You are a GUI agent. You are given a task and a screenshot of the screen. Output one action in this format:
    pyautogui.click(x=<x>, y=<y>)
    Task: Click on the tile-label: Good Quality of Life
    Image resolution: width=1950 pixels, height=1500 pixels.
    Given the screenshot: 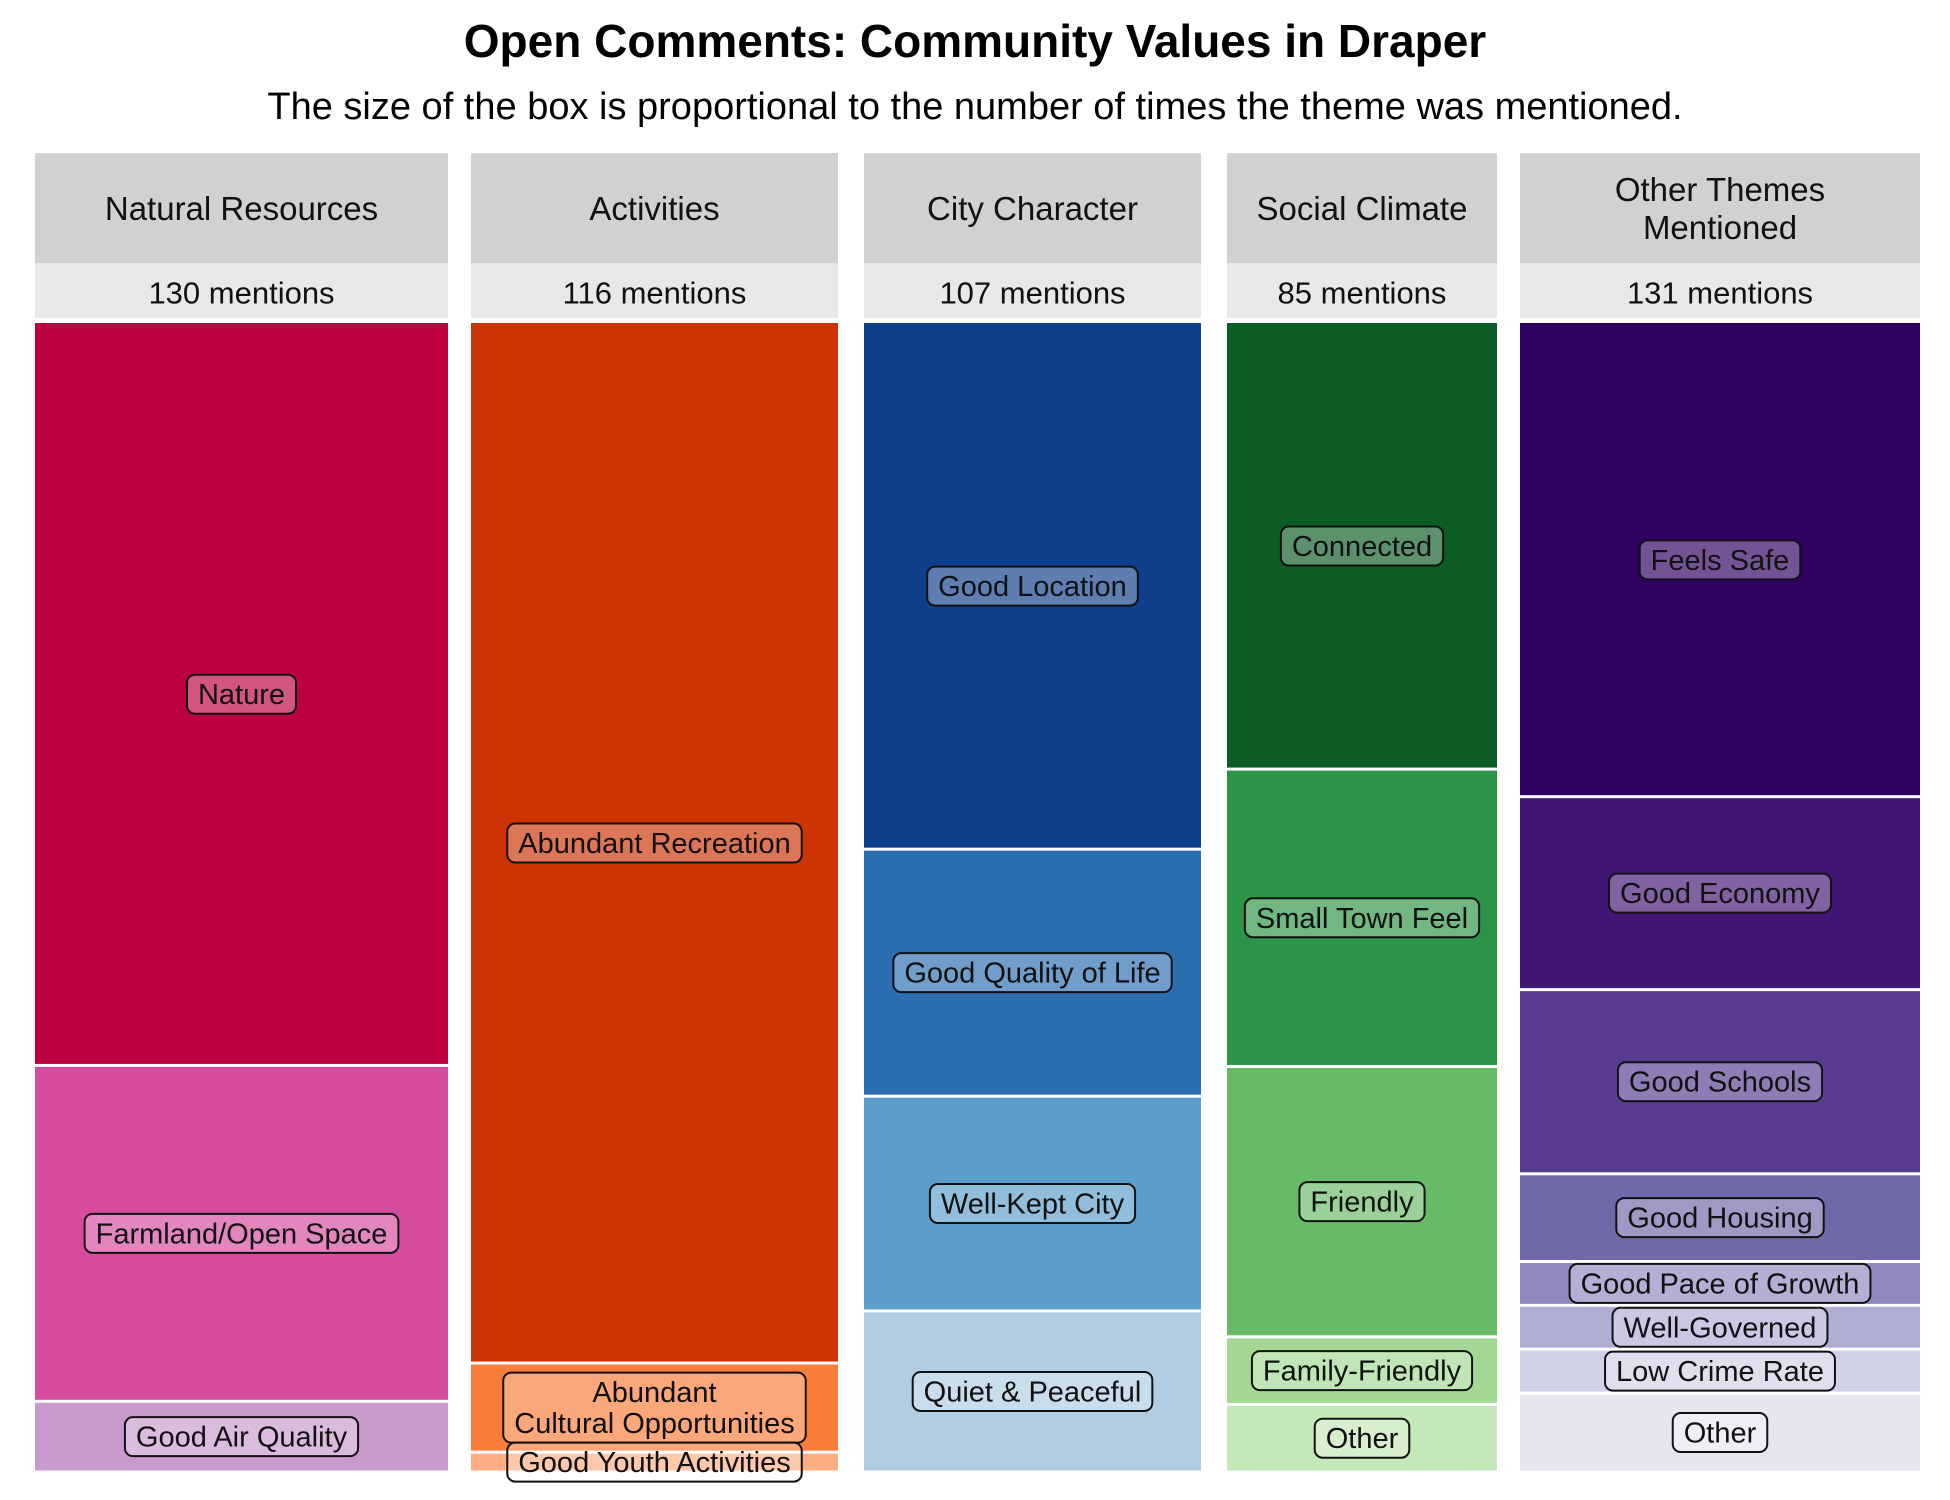 What is the action you would take?
    pyautogui.click(x=1032, y=974)
    